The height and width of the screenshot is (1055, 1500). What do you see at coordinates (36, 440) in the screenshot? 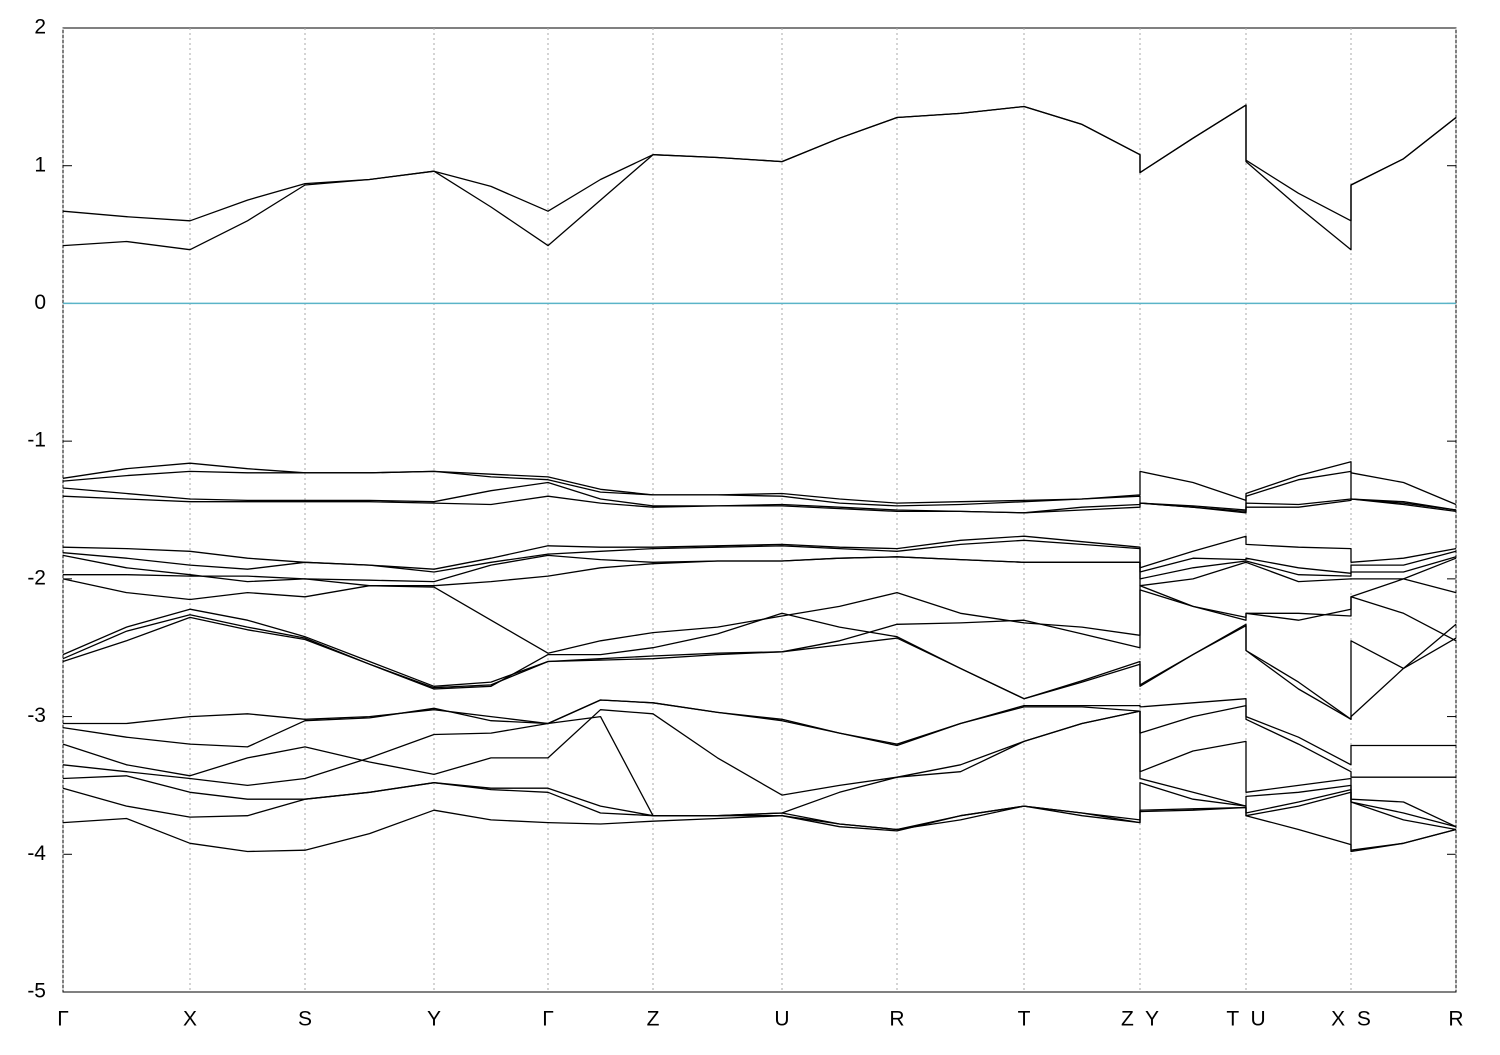
I see `y-tick-label: -1` at bounding box center [36, 440].